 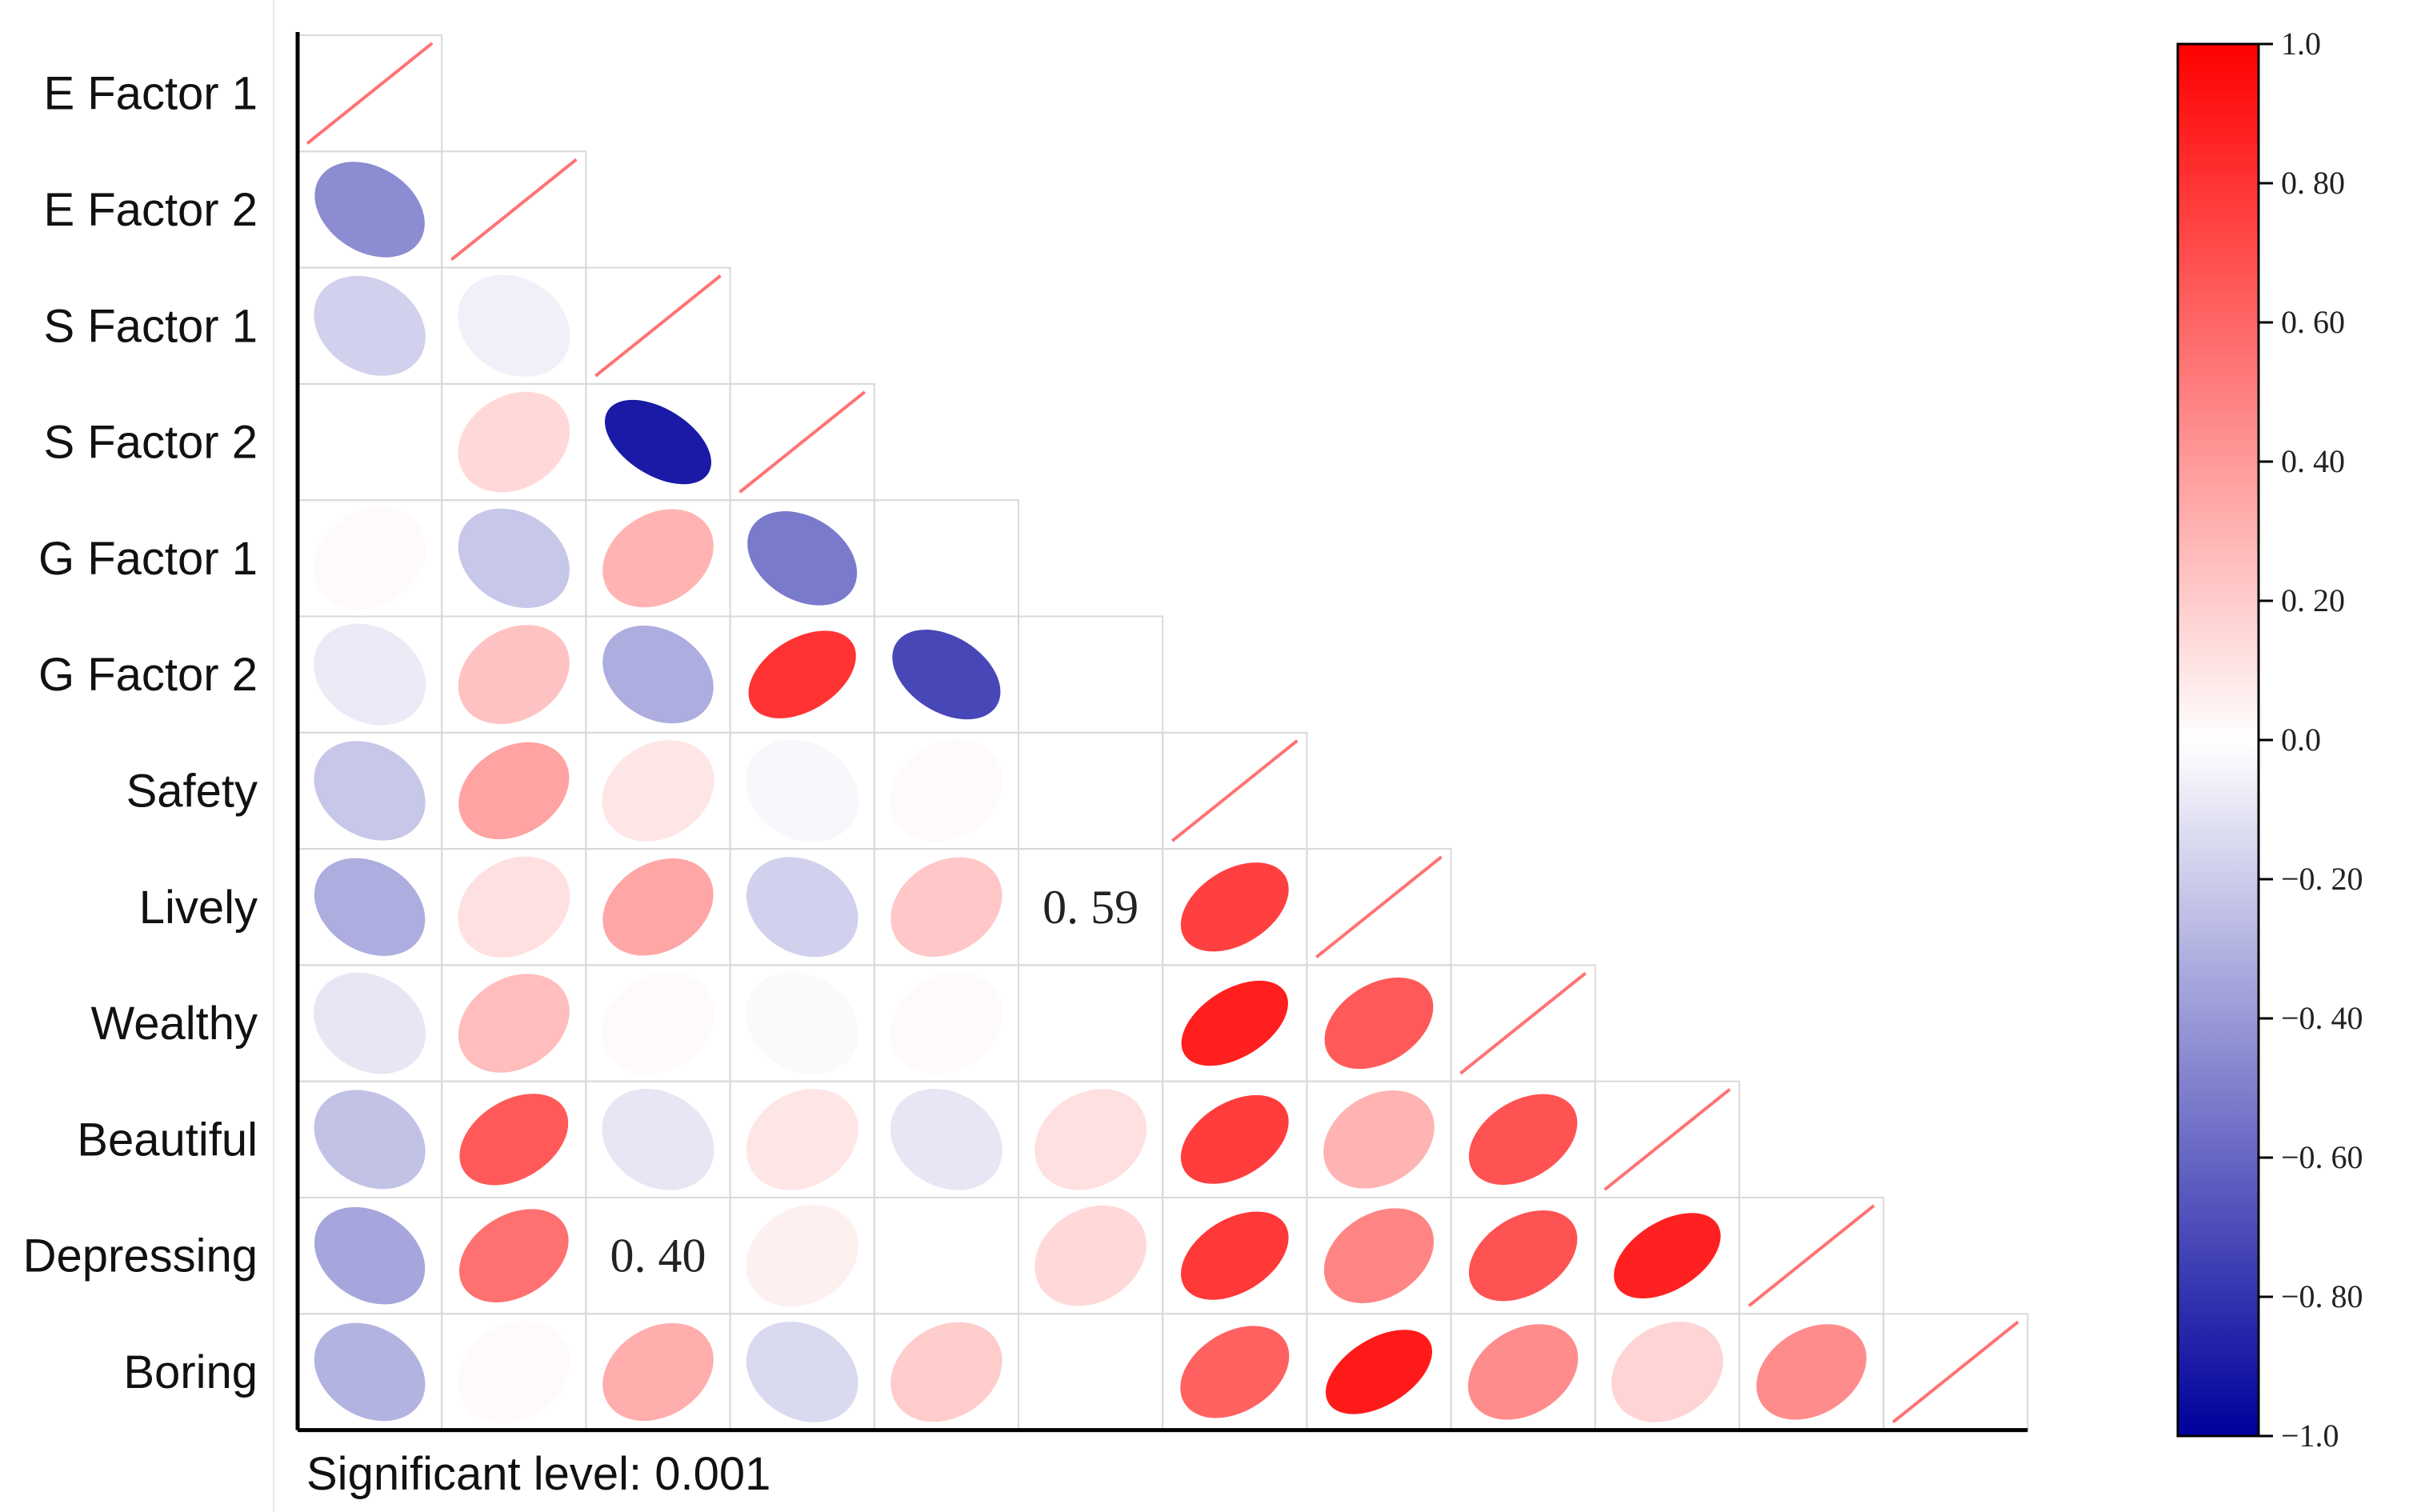 What do you see at coordinates (947, 675) in the screenshot?
I see `cell-ellipse-r5-c4` at bounding box center [947, 675].